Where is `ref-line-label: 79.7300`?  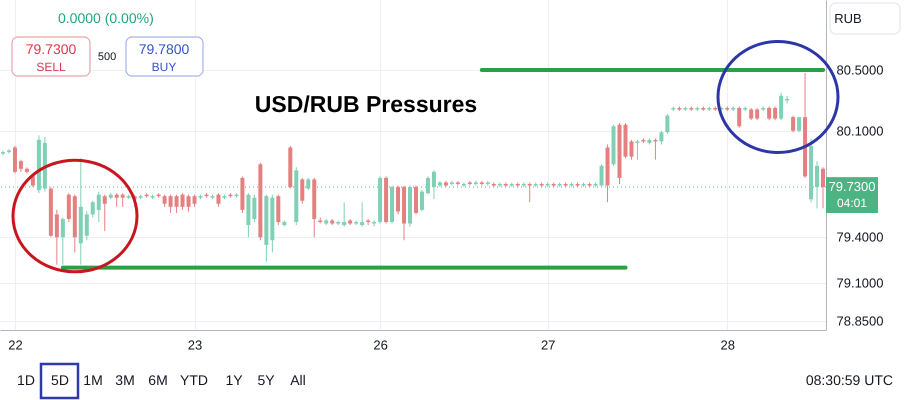
ref-line-label: 79.7300 is located at coordinates (852, 186).